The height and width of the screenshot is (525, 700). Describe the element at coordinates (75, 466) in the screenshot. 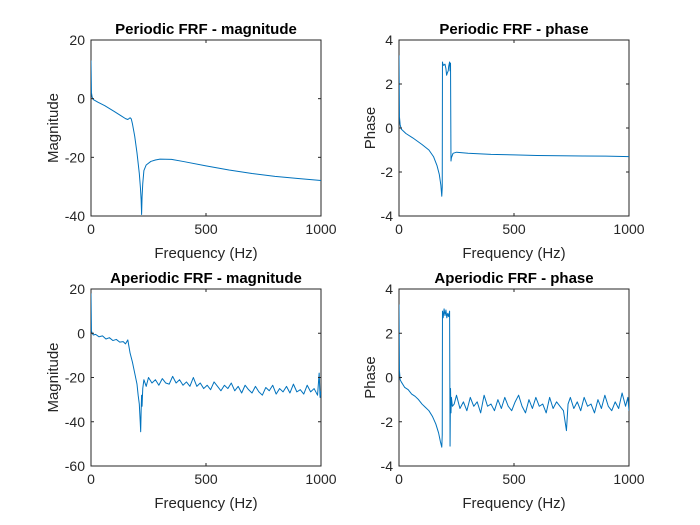

I see `y-tick-label: -60` at that location.